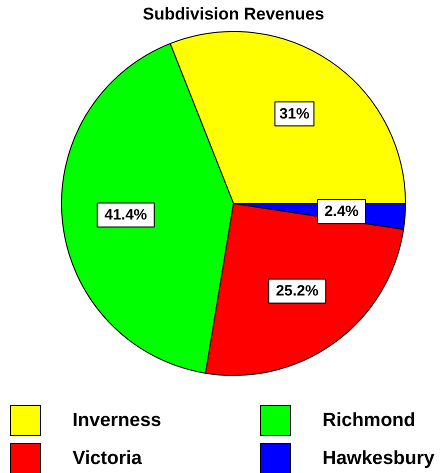 The image size is (448, 473). Describe the element at coordinates (297, 291) in the screenshot. I see `data-label: 25.2%` at that location.